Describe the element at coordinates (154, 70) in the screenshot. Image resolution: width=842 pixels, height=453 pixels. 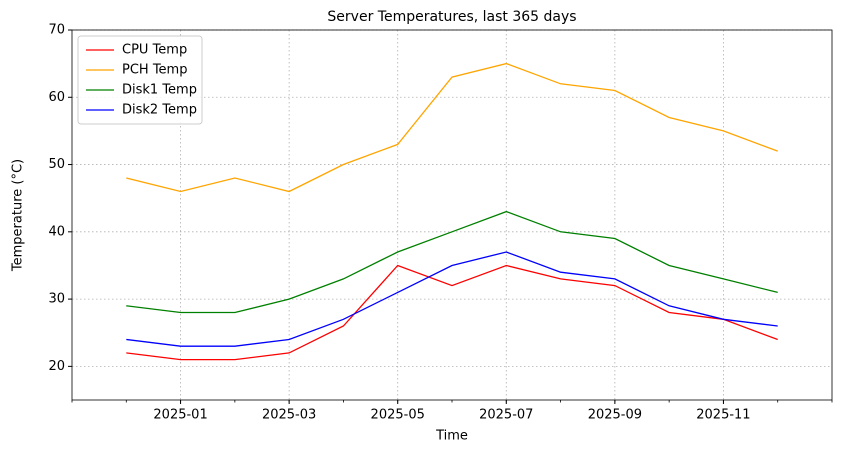
I see `legend-label: PCH Temp` at that location.